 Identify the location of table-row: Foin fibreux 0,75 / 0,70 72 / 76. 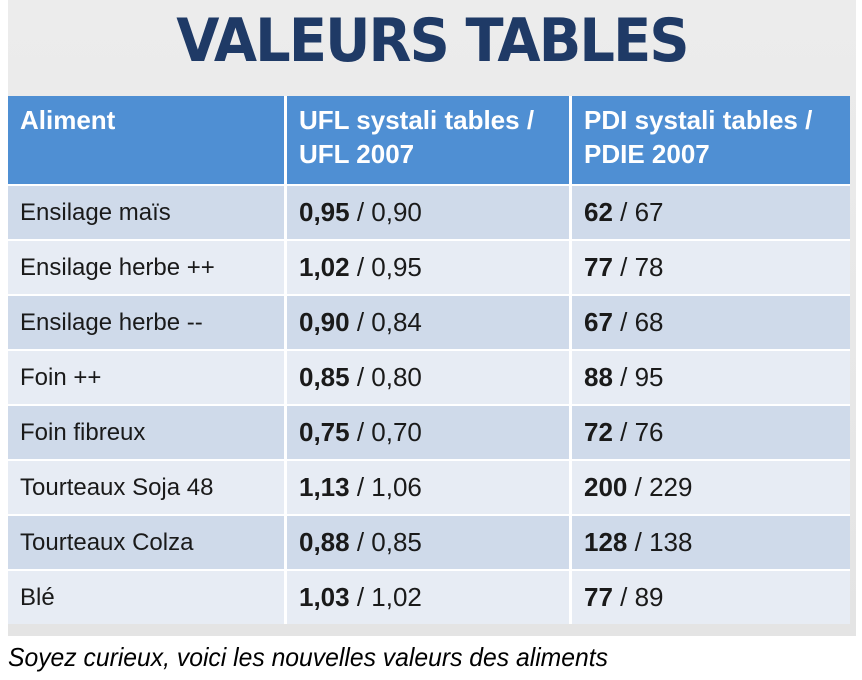
(429, 431).